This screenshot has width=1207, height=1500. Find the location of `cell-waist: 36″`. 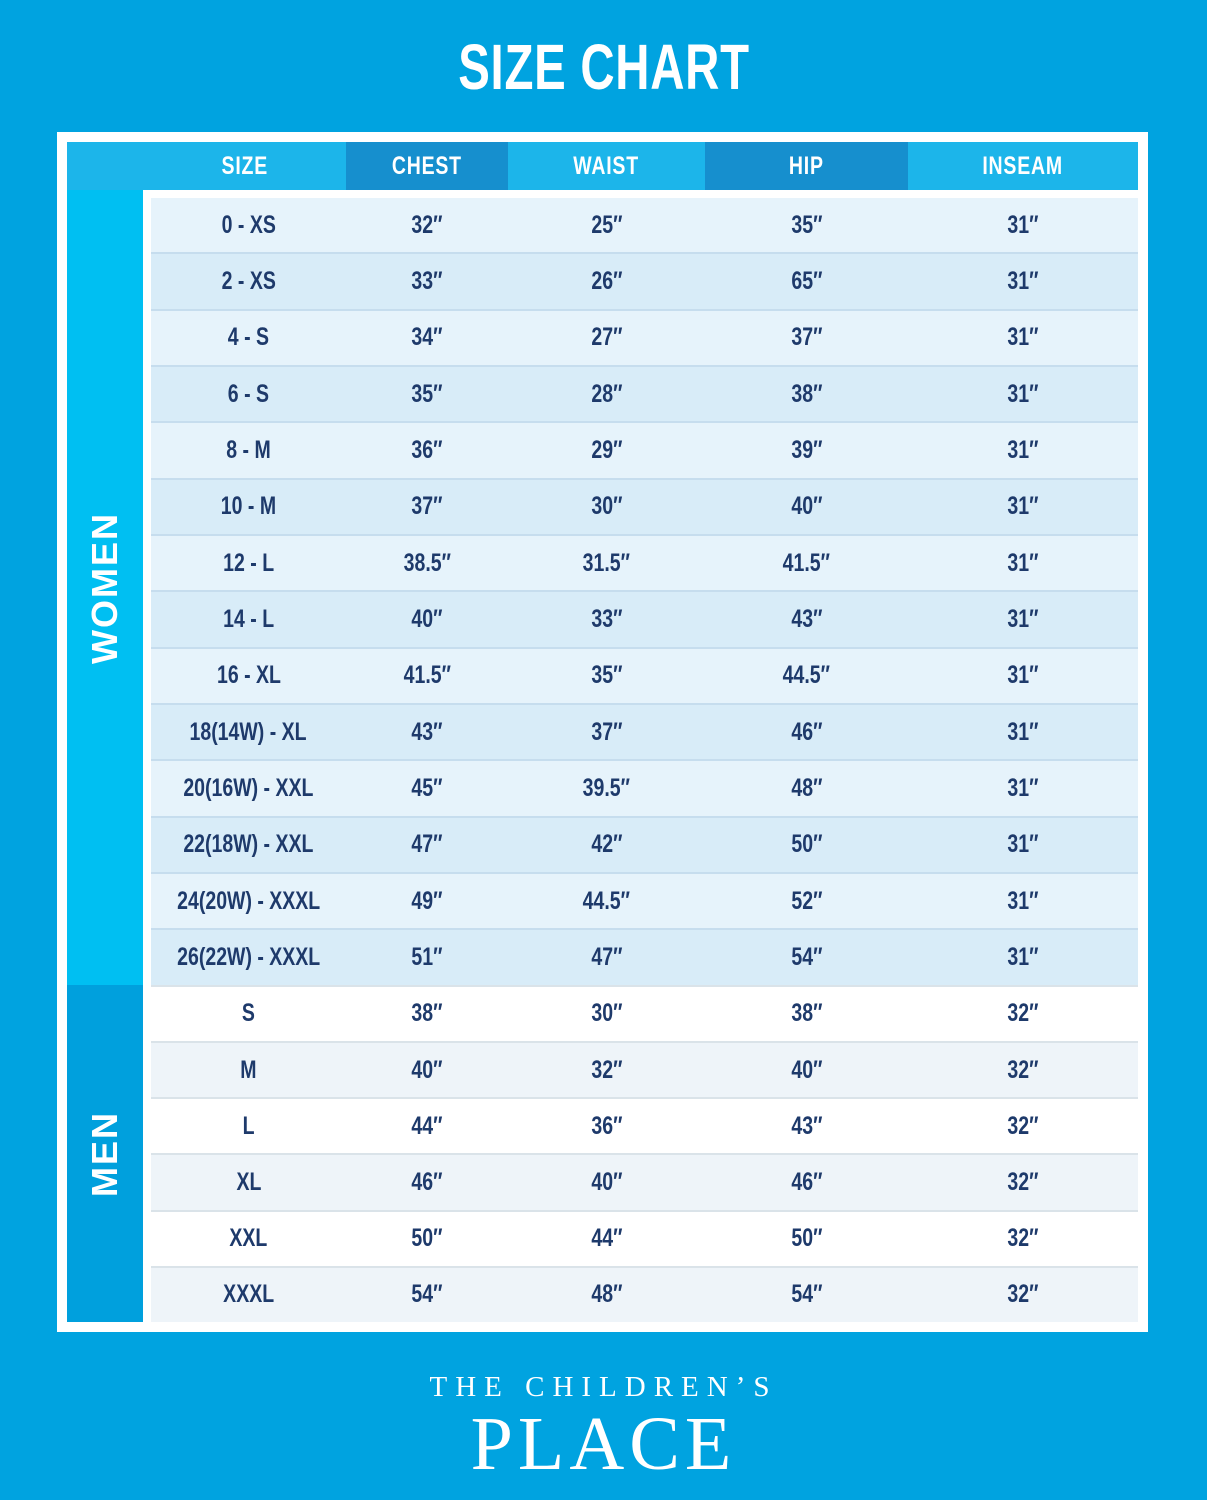

cell-waist: 36″ is located at coordinates (606, 1126).